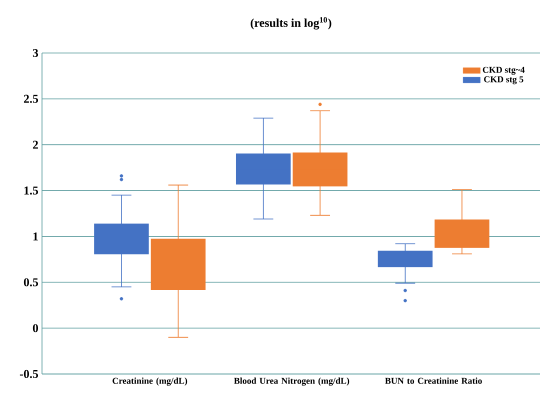  I want to click on y-tick-label: 2.5, so click(31, 98).